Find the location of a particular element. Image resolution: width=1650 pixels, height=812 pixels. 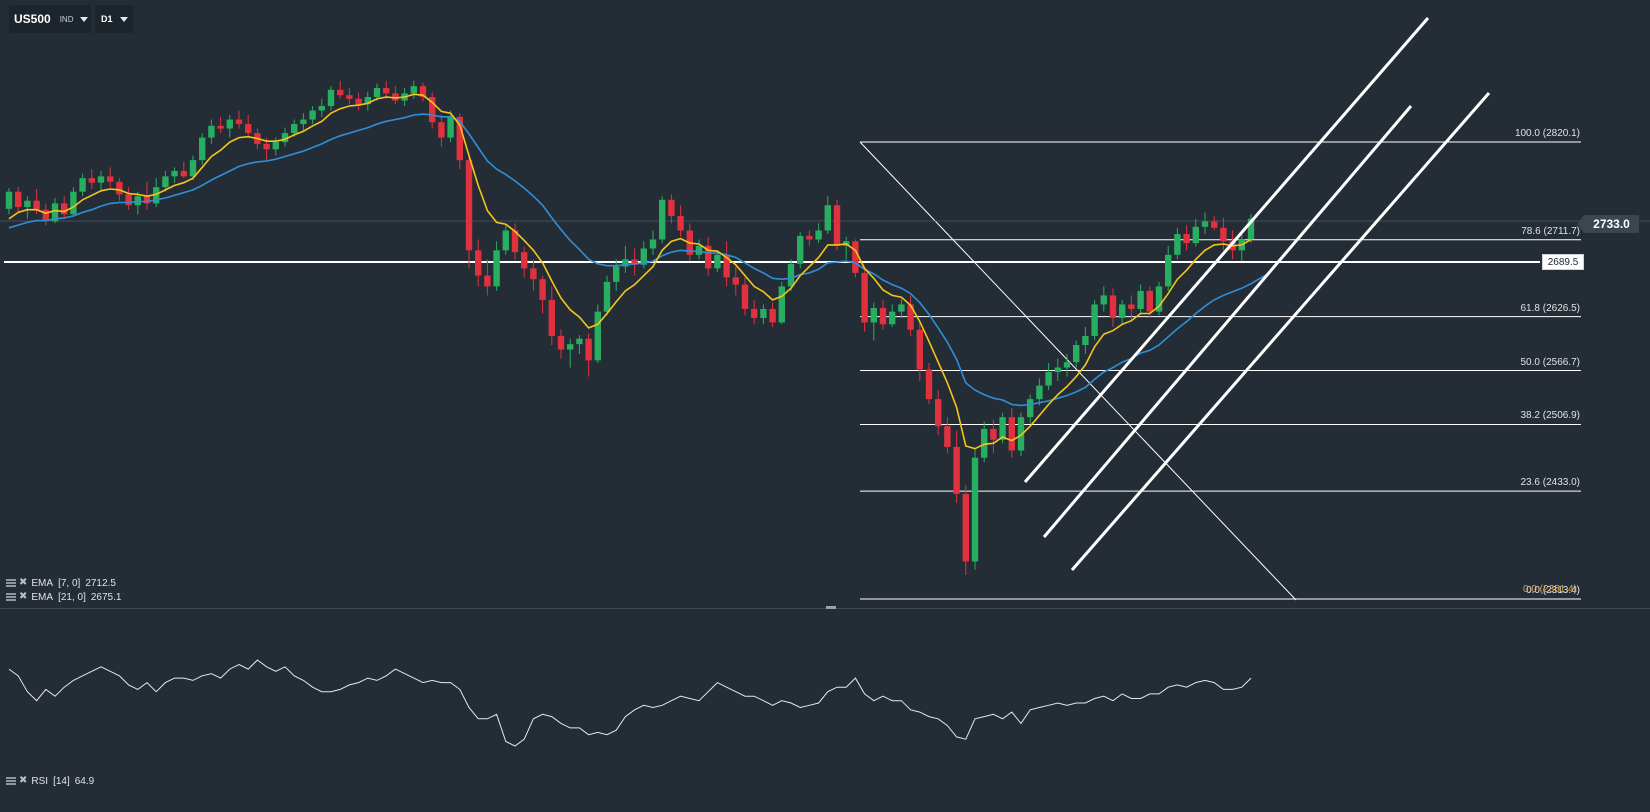

fib-level-label: 50.0 (2566.7) is located at coordinates (1550, 362).